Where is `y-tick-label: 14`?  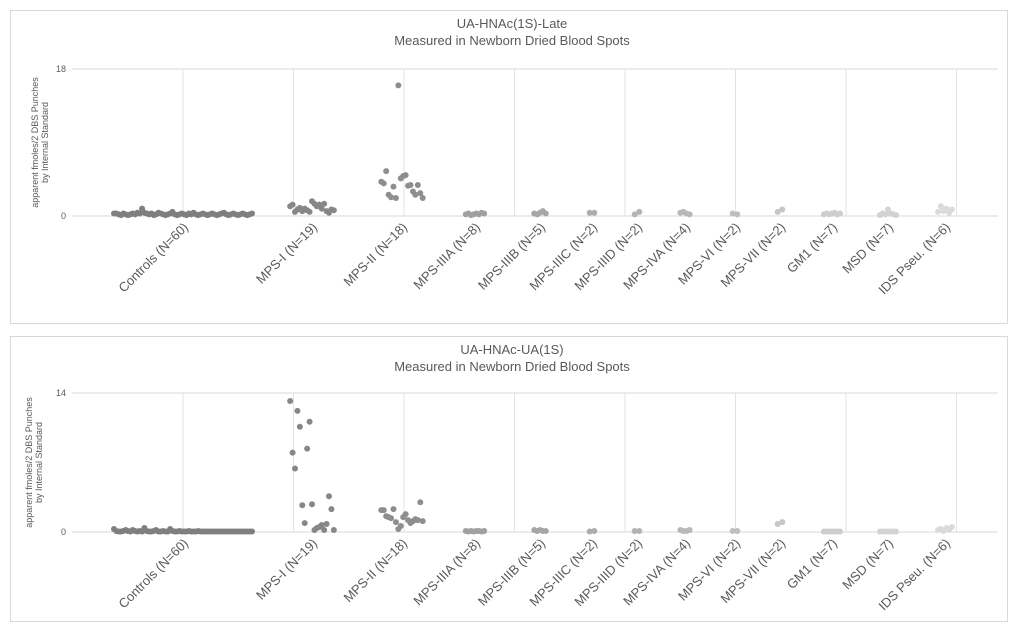 y-tick-label: 14 is located at coordinates (61, 393).